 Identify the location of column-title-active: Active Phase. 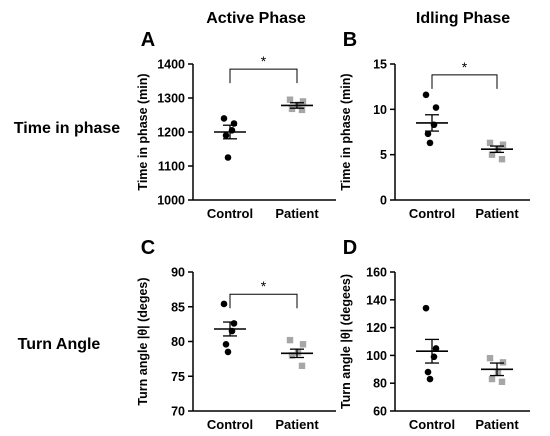
(256, 18).